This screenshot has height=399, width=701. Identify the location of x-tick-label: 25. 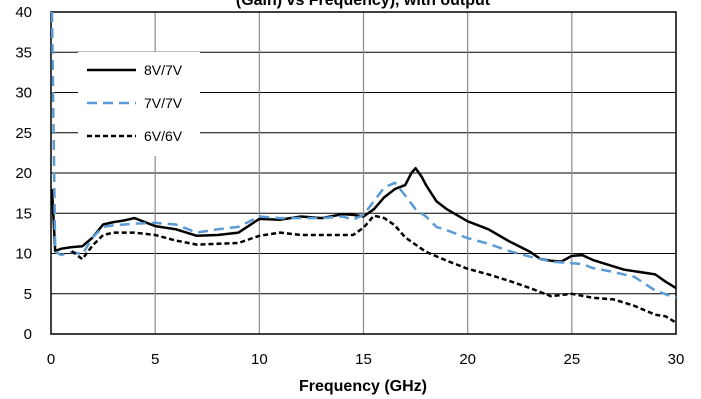
(571, 359).